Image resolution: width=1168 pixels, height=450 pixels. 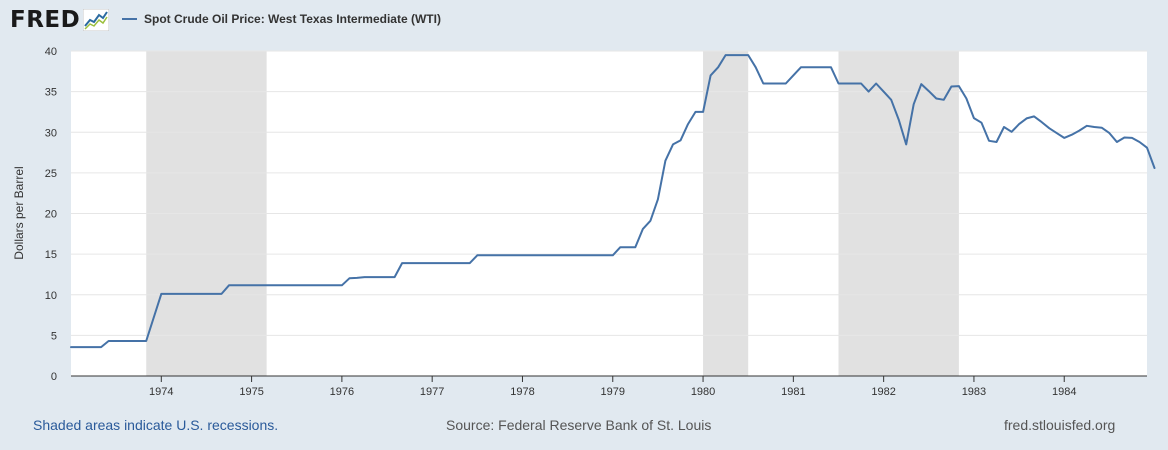 What do you see at coordinates (51, 296) in the screenshot?
I see `y-tick-label-2: 10` at bounding box center [51, 296].